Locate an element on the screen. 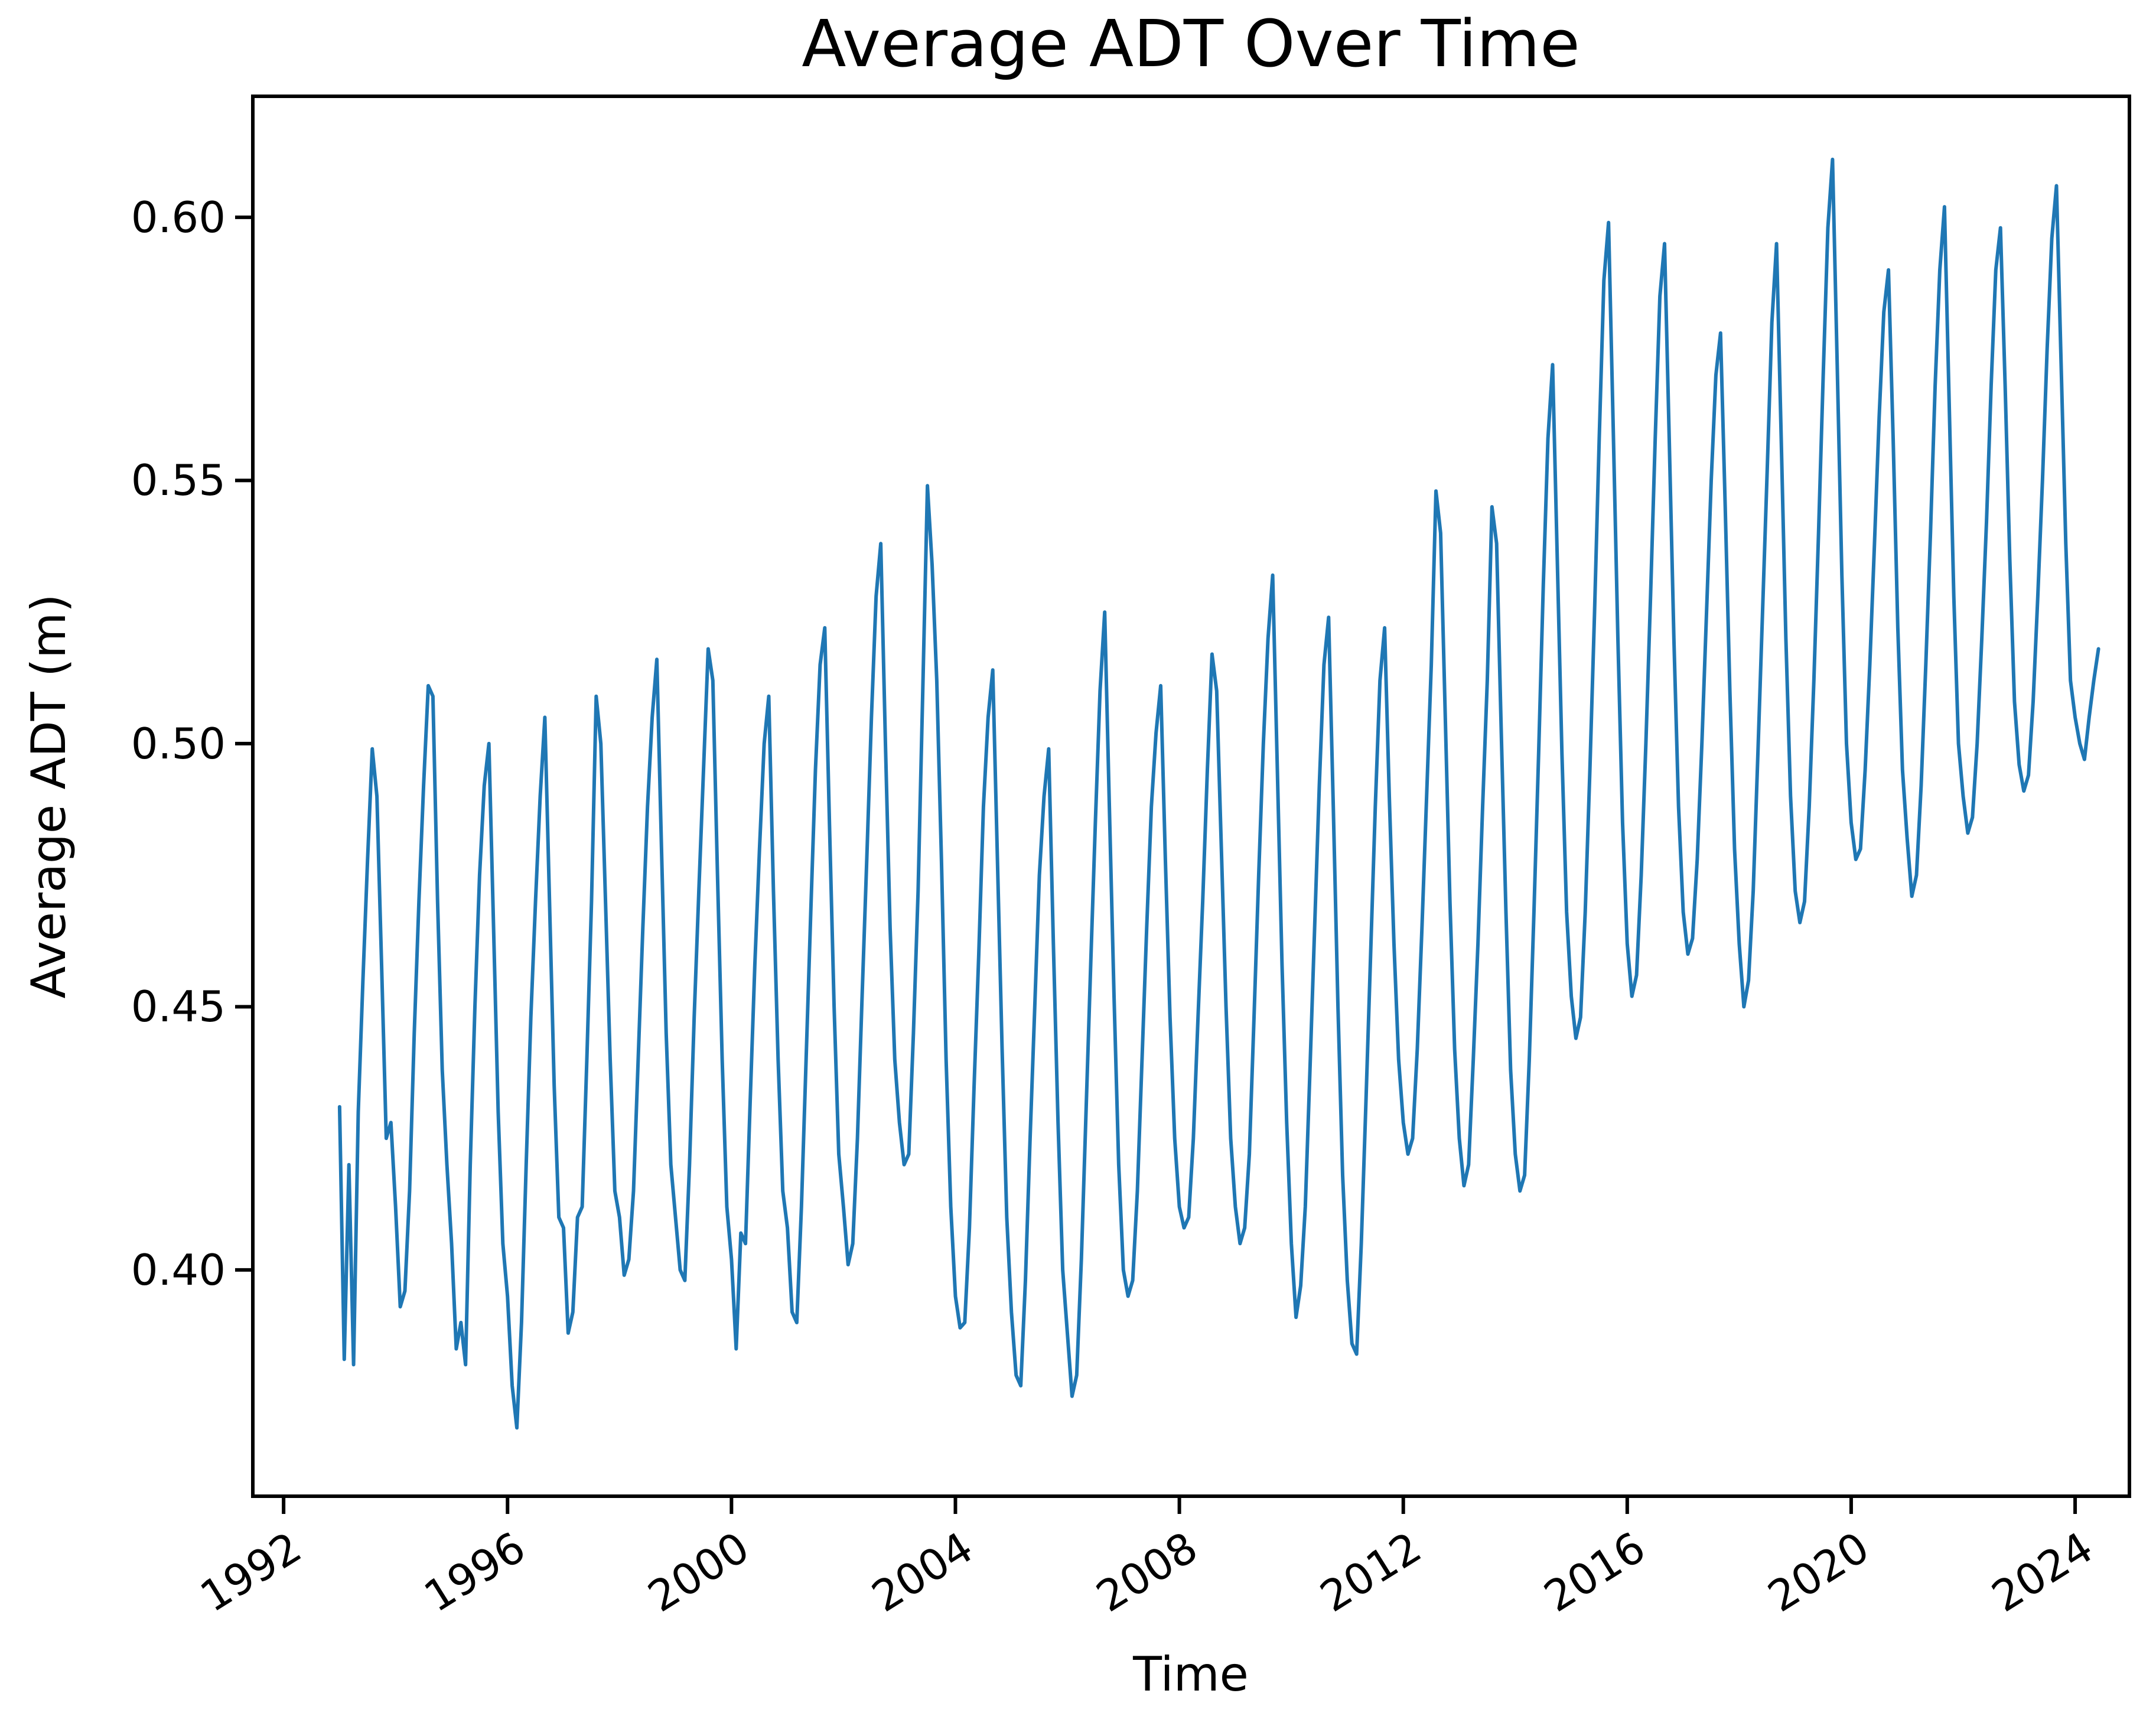 The image size is (2156, 1726). chart-title: Average ADT Over Time is located at coordinates (1191, 44).